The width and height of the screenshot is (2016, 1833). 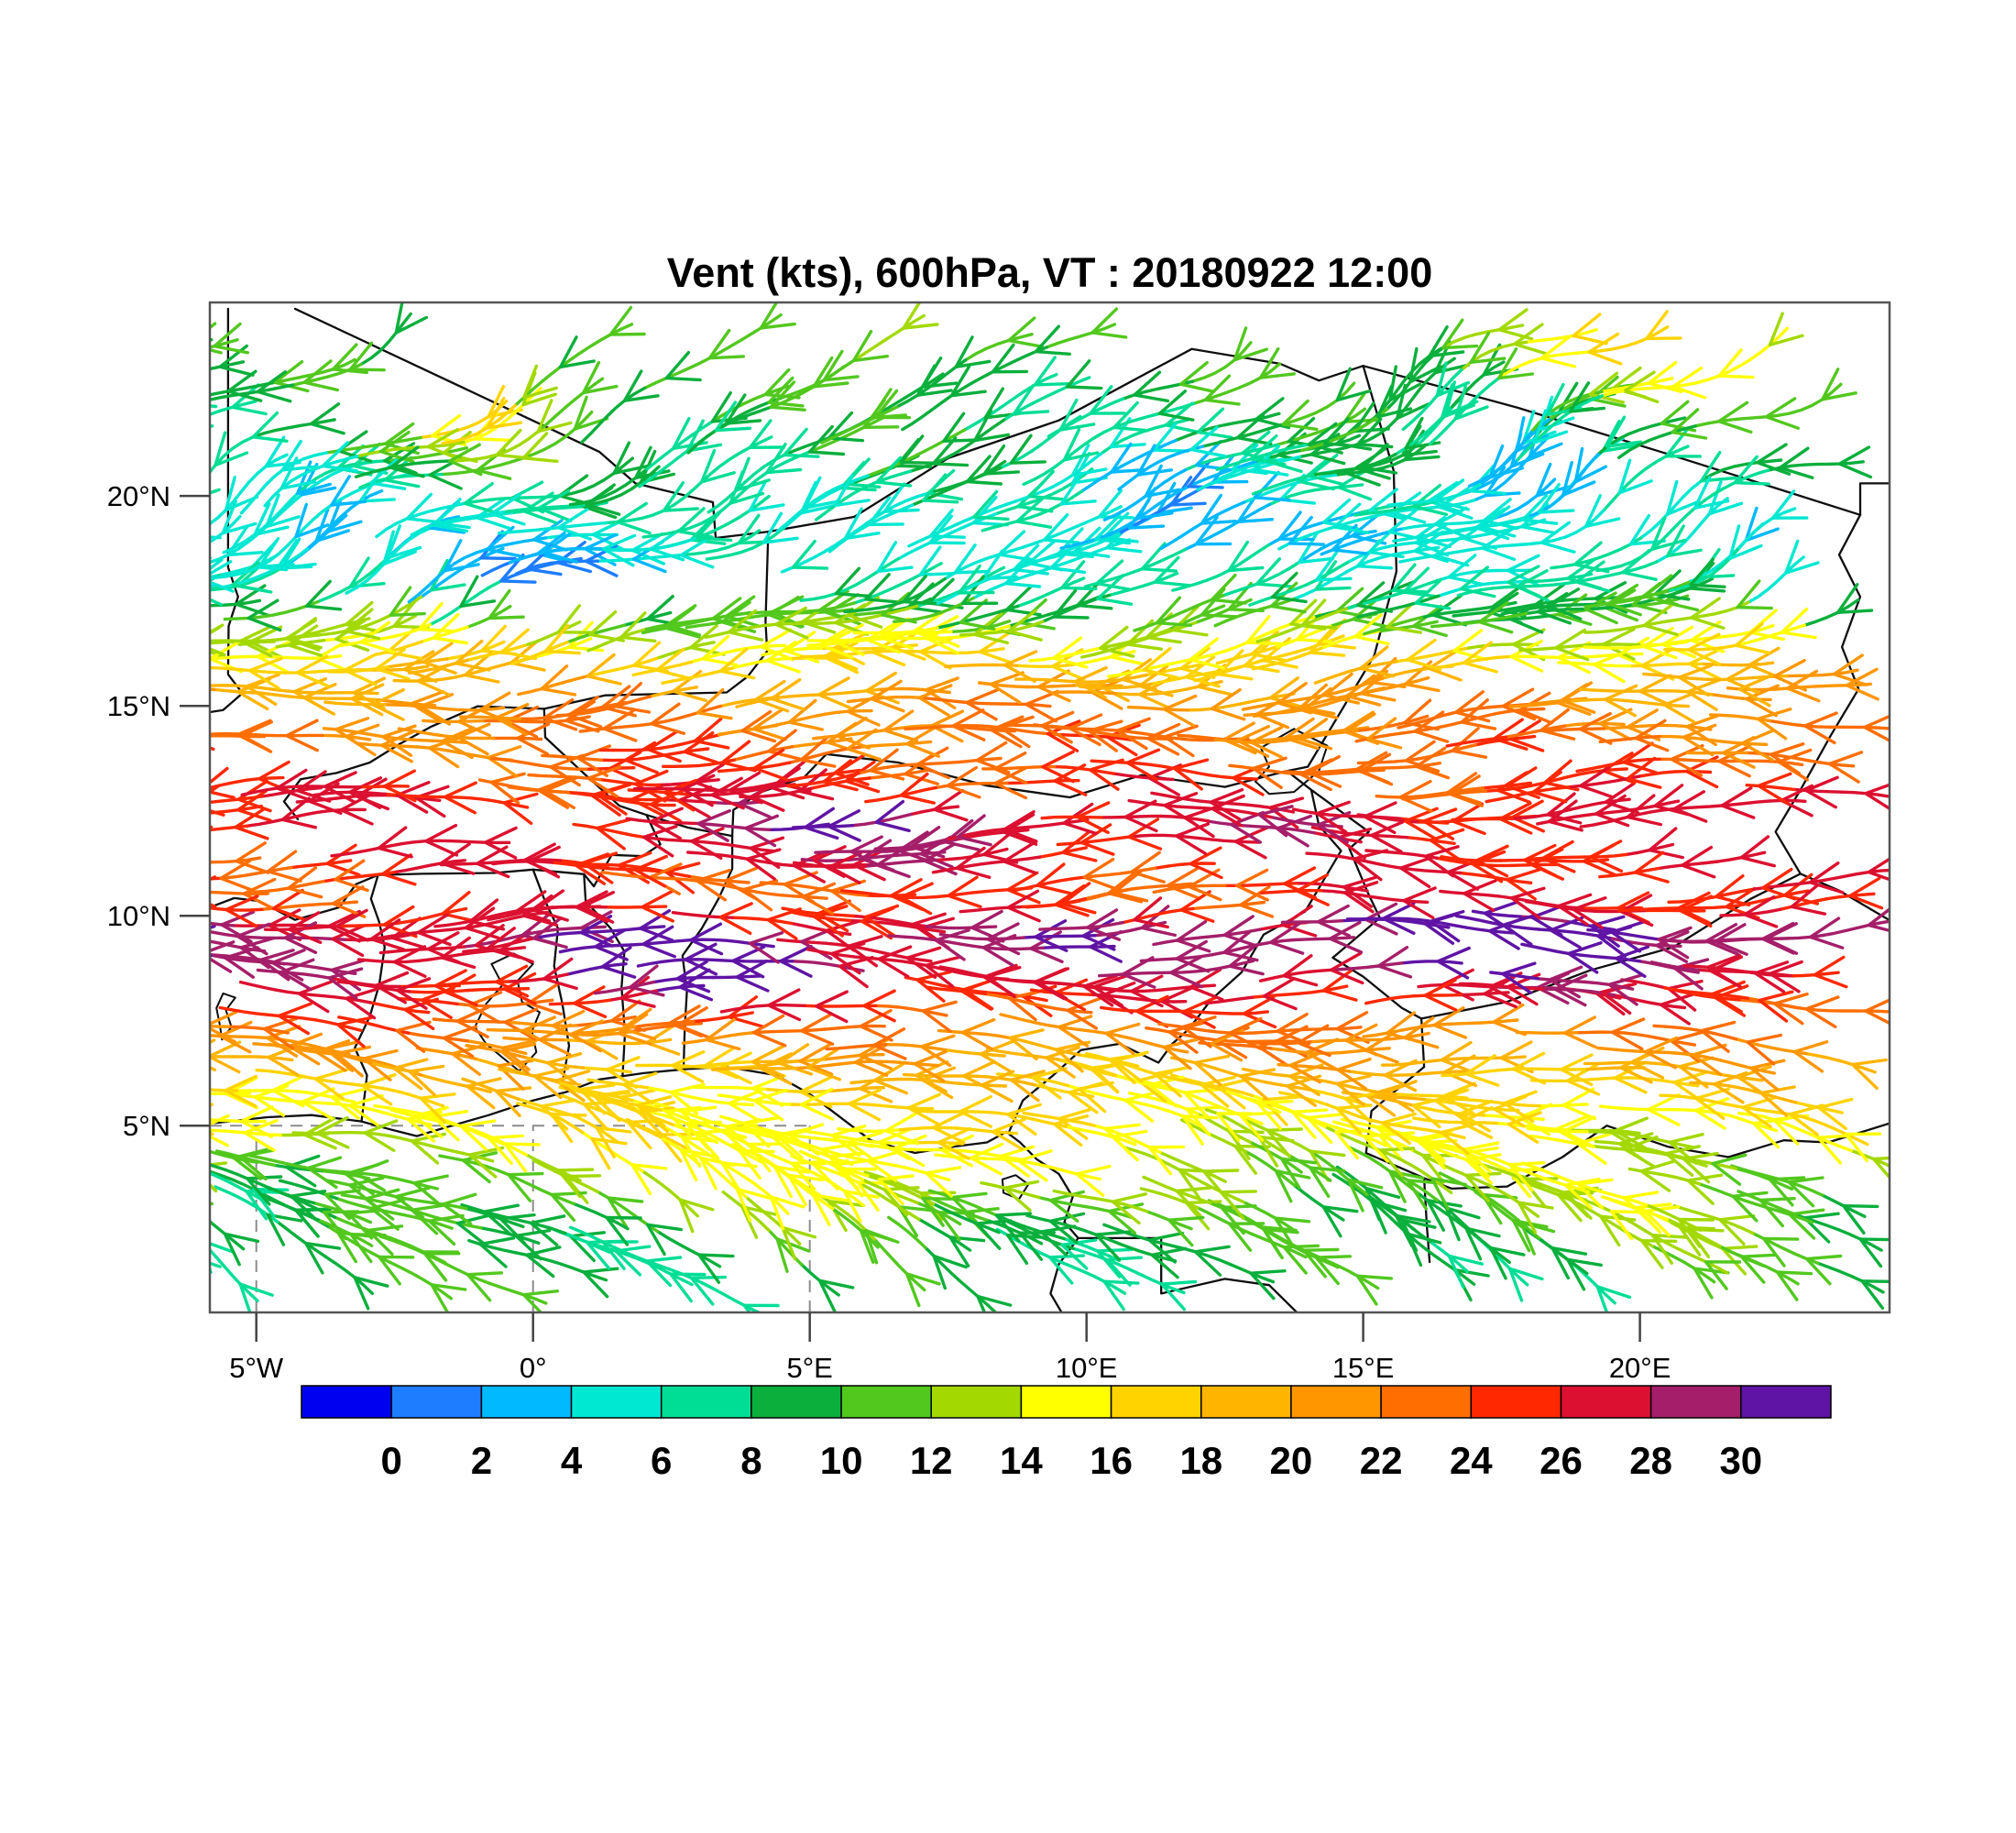 What do you see at coordinates (146, 1126) in the screenshot?
I see `y-tick-label: 5°N` at bounding box center [146, 1126].